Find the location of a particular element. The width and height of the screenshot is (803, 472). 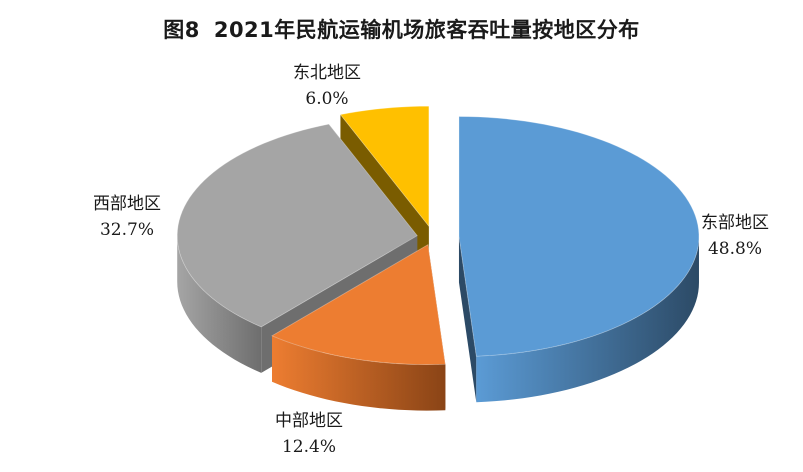

label-east: 东部地区 48.8% is located at coordinates (735, 236).